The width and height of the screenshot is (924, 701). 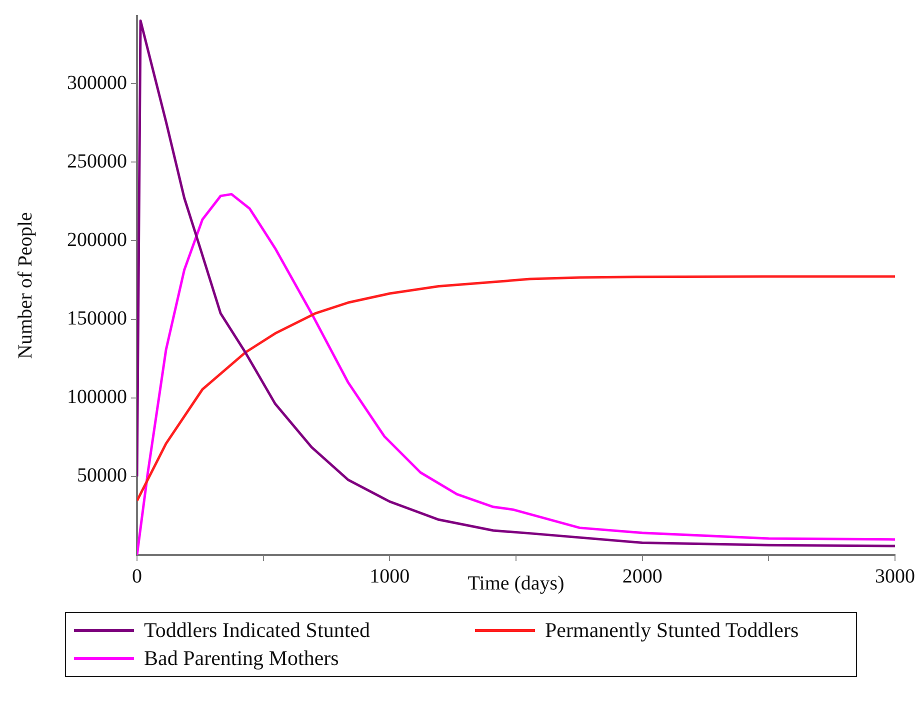 I want to click on y-tick-label: 200000, so click(x=97, y=239).